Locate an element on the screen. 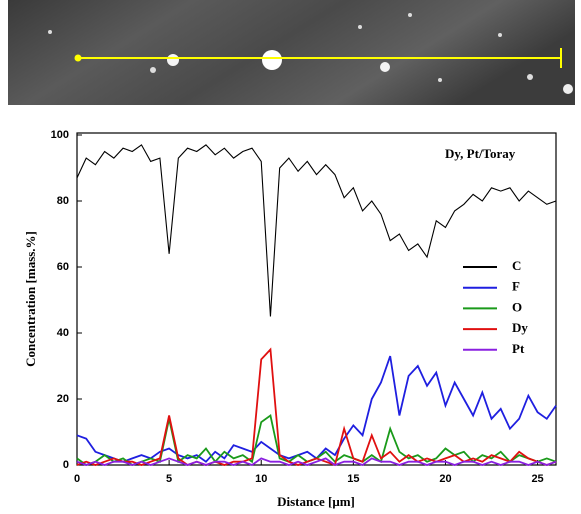 This screenshot has width=581, height=514. series-line is located at coordinates (316, 462).